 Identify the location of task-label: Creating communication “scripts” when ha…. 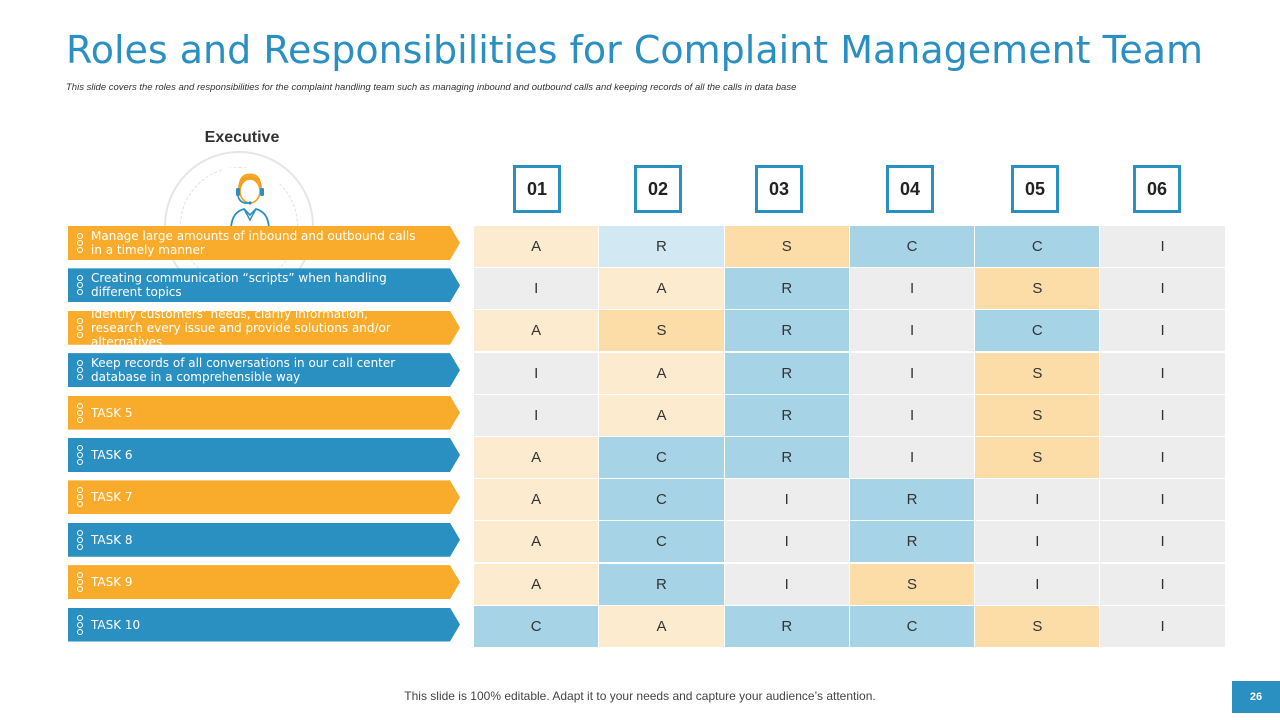
(239, 285).